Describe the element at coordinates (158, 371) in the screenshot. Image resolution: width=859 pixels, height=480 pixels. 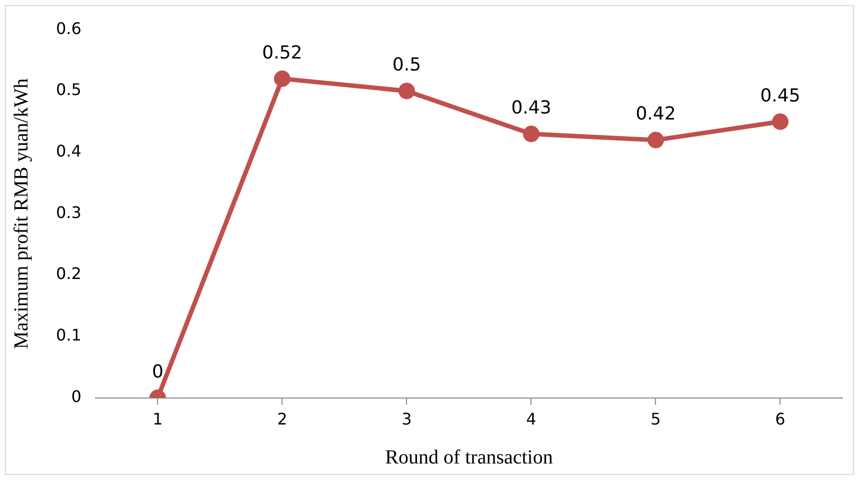
I see `data-label: 0` at that location.